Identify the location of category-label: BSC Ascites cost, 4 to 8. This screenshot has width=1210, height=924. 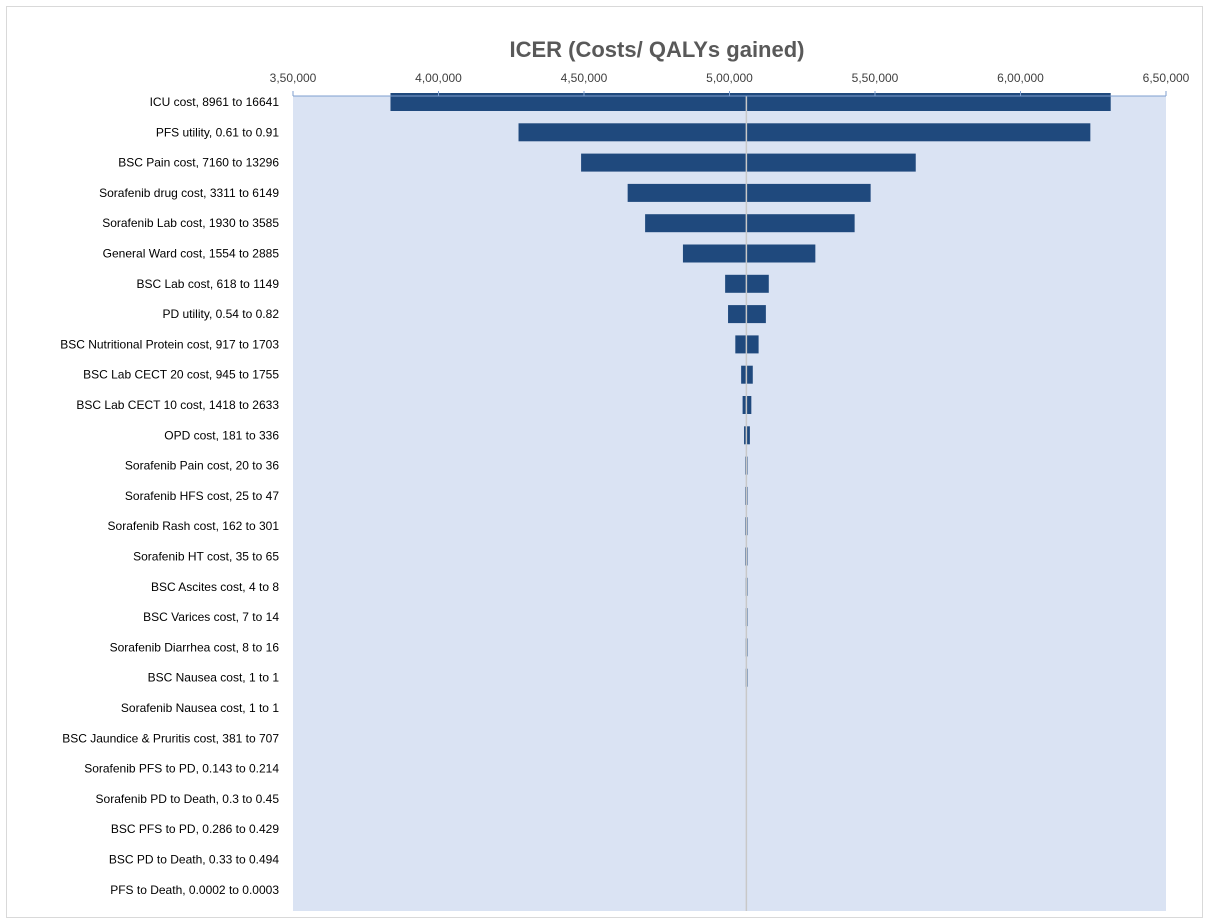
(215, 587).